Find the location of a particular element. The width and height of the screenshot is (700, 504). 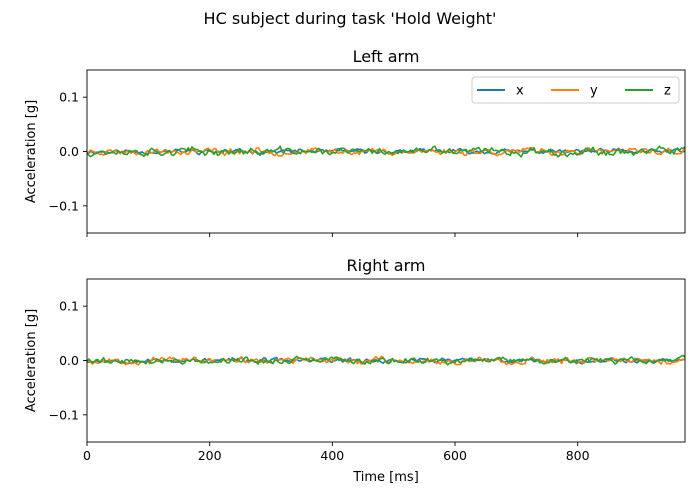

x-tick-label: 400 is located at coordinates (332, 455).